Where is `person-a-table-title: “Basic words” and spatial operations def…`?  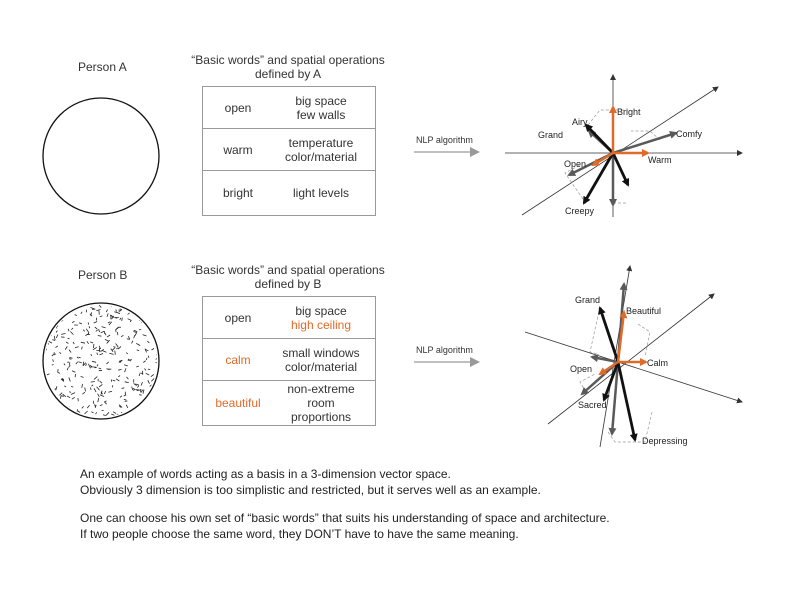 person-a-table-title: “Basic words” and spatial operations def… is located at coordinates (288, 67).